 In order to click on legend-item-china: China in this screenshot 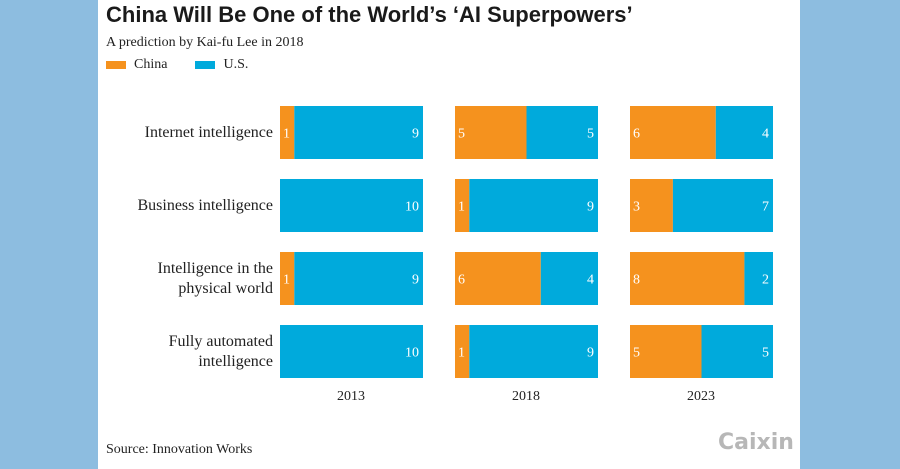, I will do `click(136, 65)`.